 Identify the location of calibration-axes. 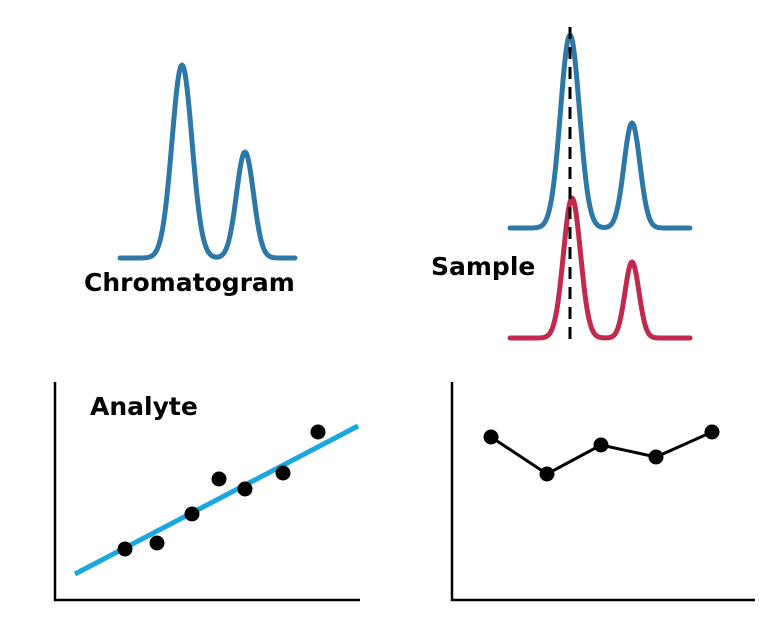
(206, 492).